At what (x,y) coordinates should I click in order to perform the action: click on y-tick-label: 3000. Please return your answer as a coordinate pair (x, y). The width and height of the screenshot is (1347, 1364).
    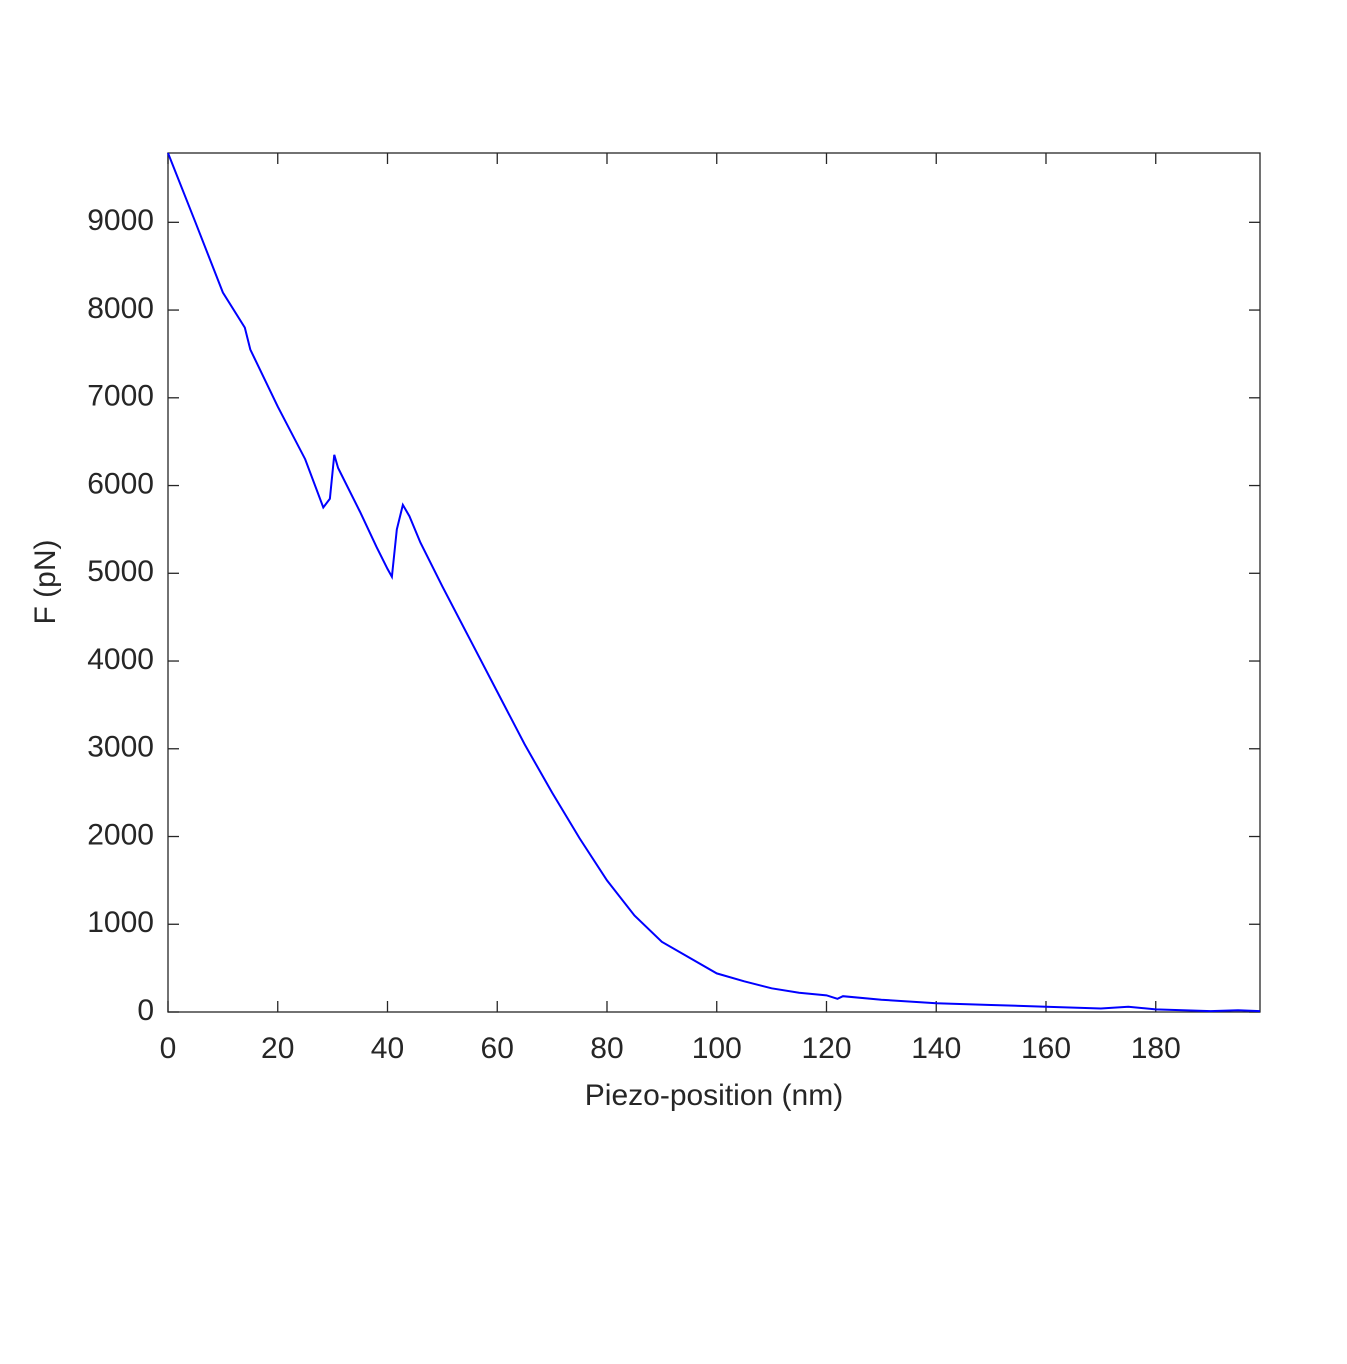
    Looking at the image, I should click on (120, 747).